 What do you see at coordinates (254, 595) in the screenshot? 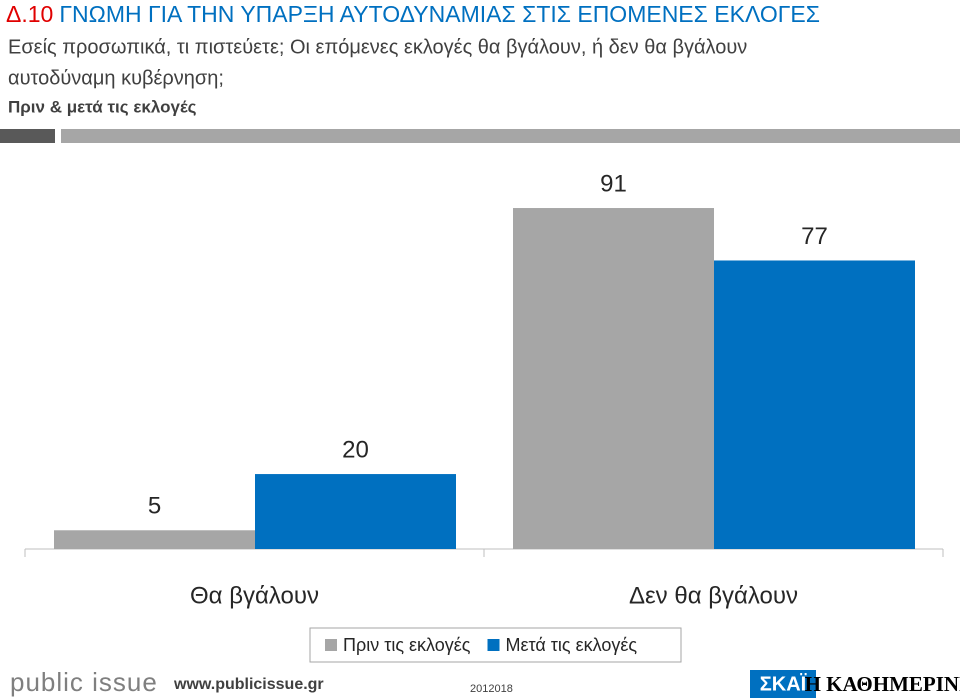
I see `x-tick-label: Θα βγάλουν` at bounding box center [254, 595].